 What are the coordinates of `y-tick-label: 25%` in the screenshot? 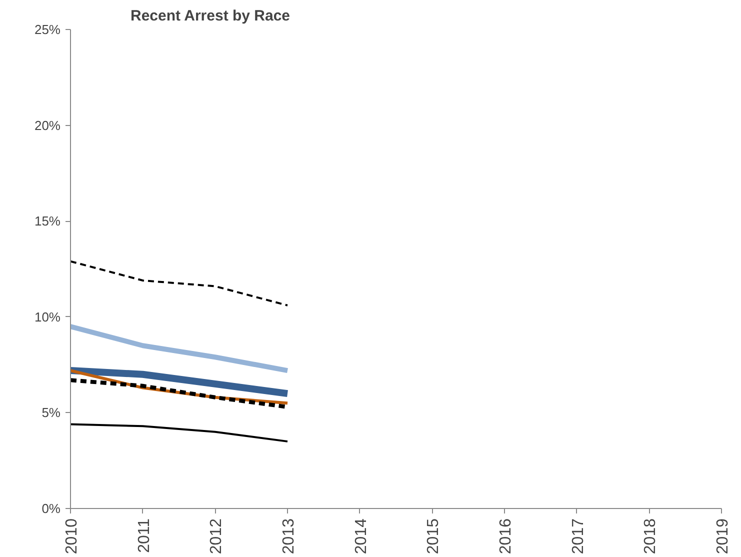 It's located at (47, 29).